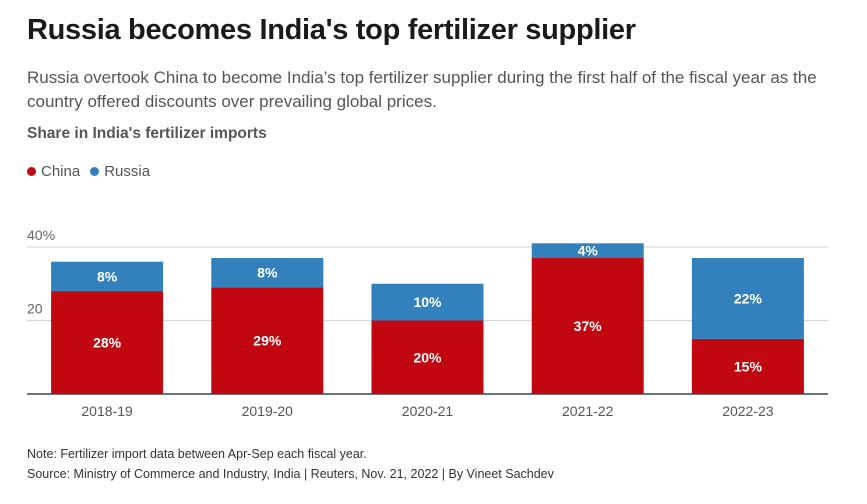 The width and height of the screenshot is (867, 504). I want to click on legend-item-russia: Russia, so click(120, 171).